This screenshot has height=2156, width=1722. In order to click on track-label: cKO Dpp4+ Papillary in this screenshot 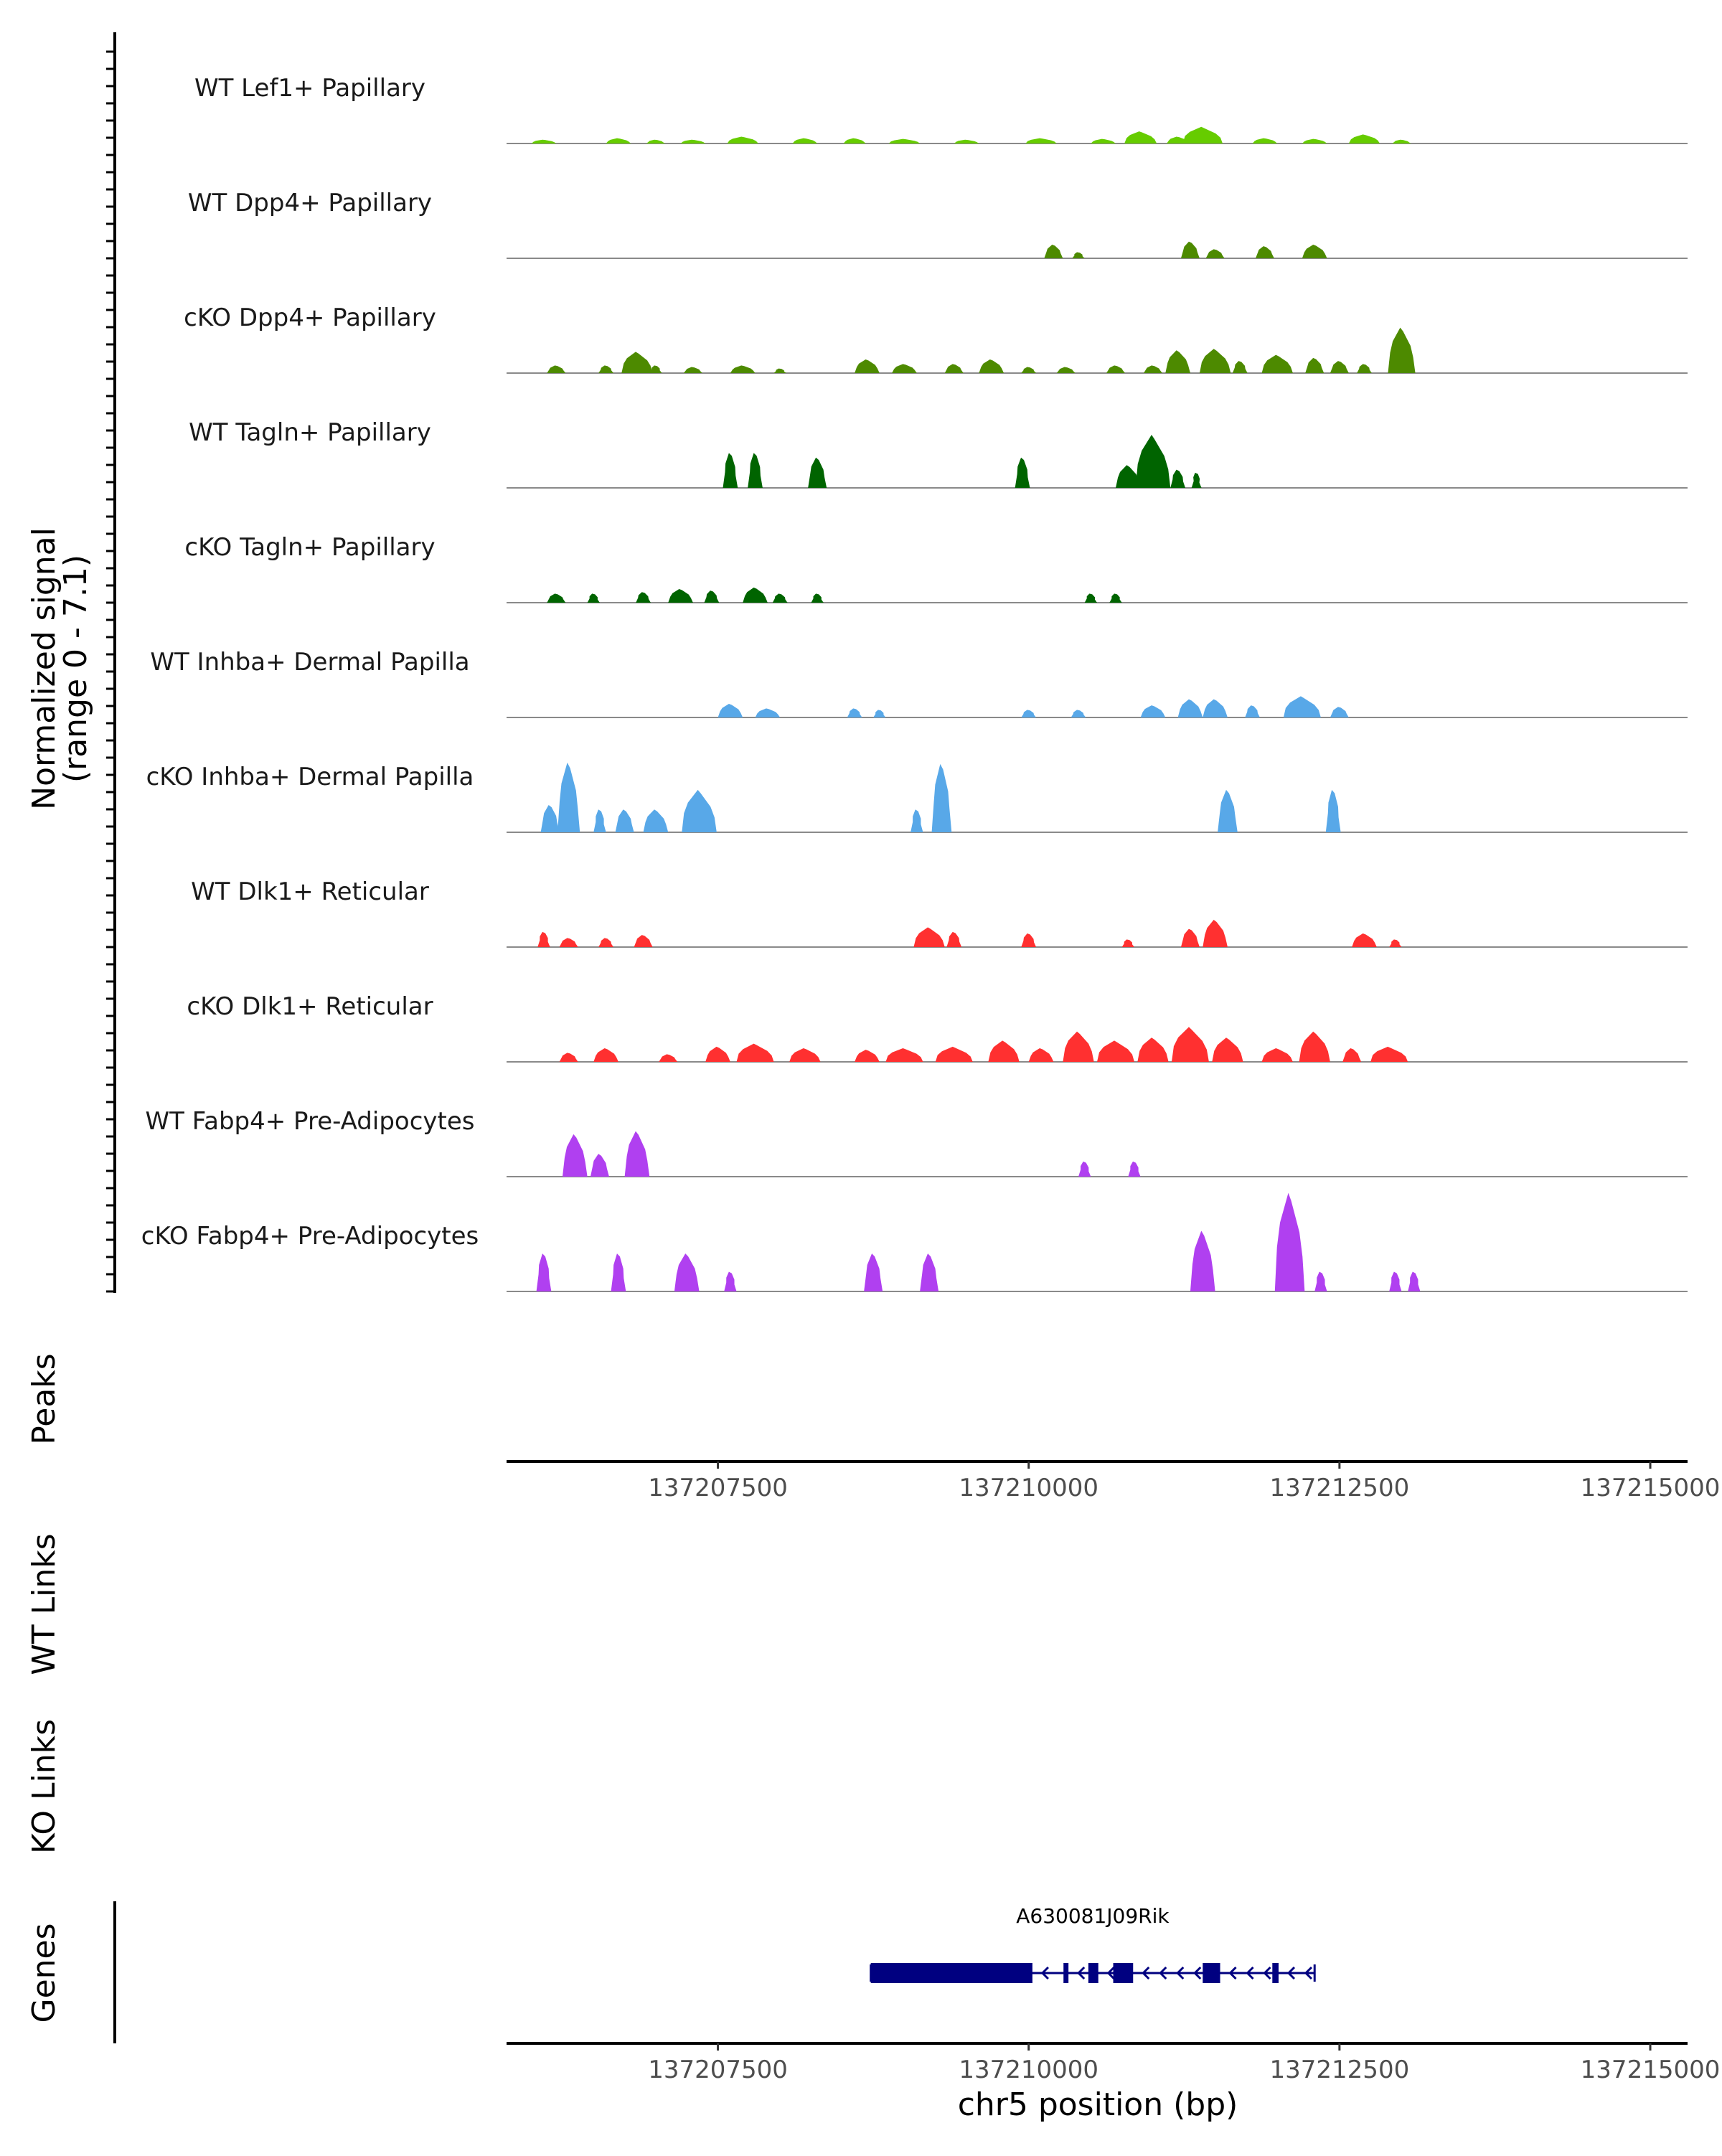, I will do `click(310, 317)`.